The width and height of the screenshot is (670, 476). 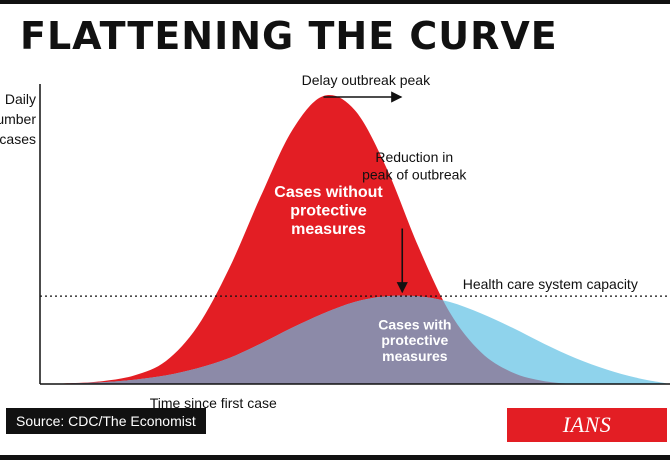 I want to click on source-note: Source: CDC/The Economist, so click(x=106, y=421).